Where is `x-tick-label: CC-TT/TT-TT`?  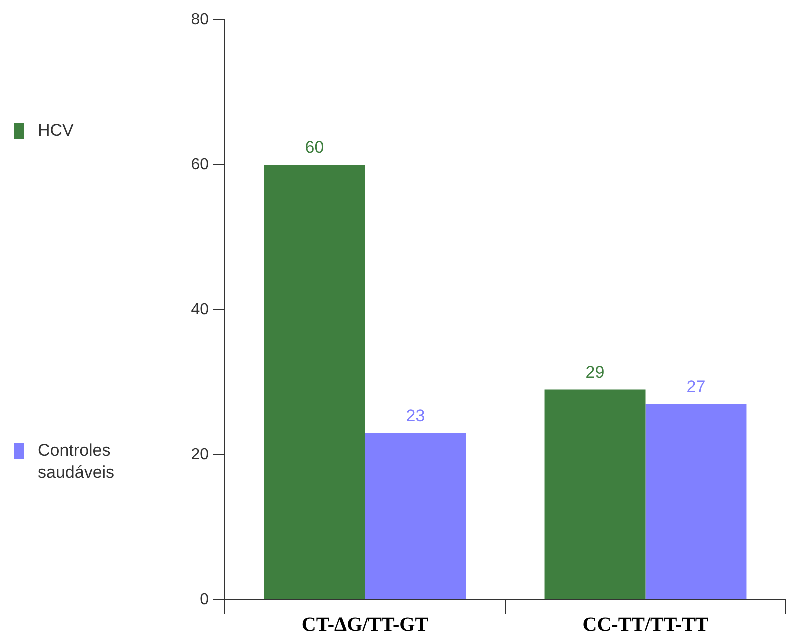 x-tick-label: CC-TT/TT-TT is located at coordinates (646, 625).